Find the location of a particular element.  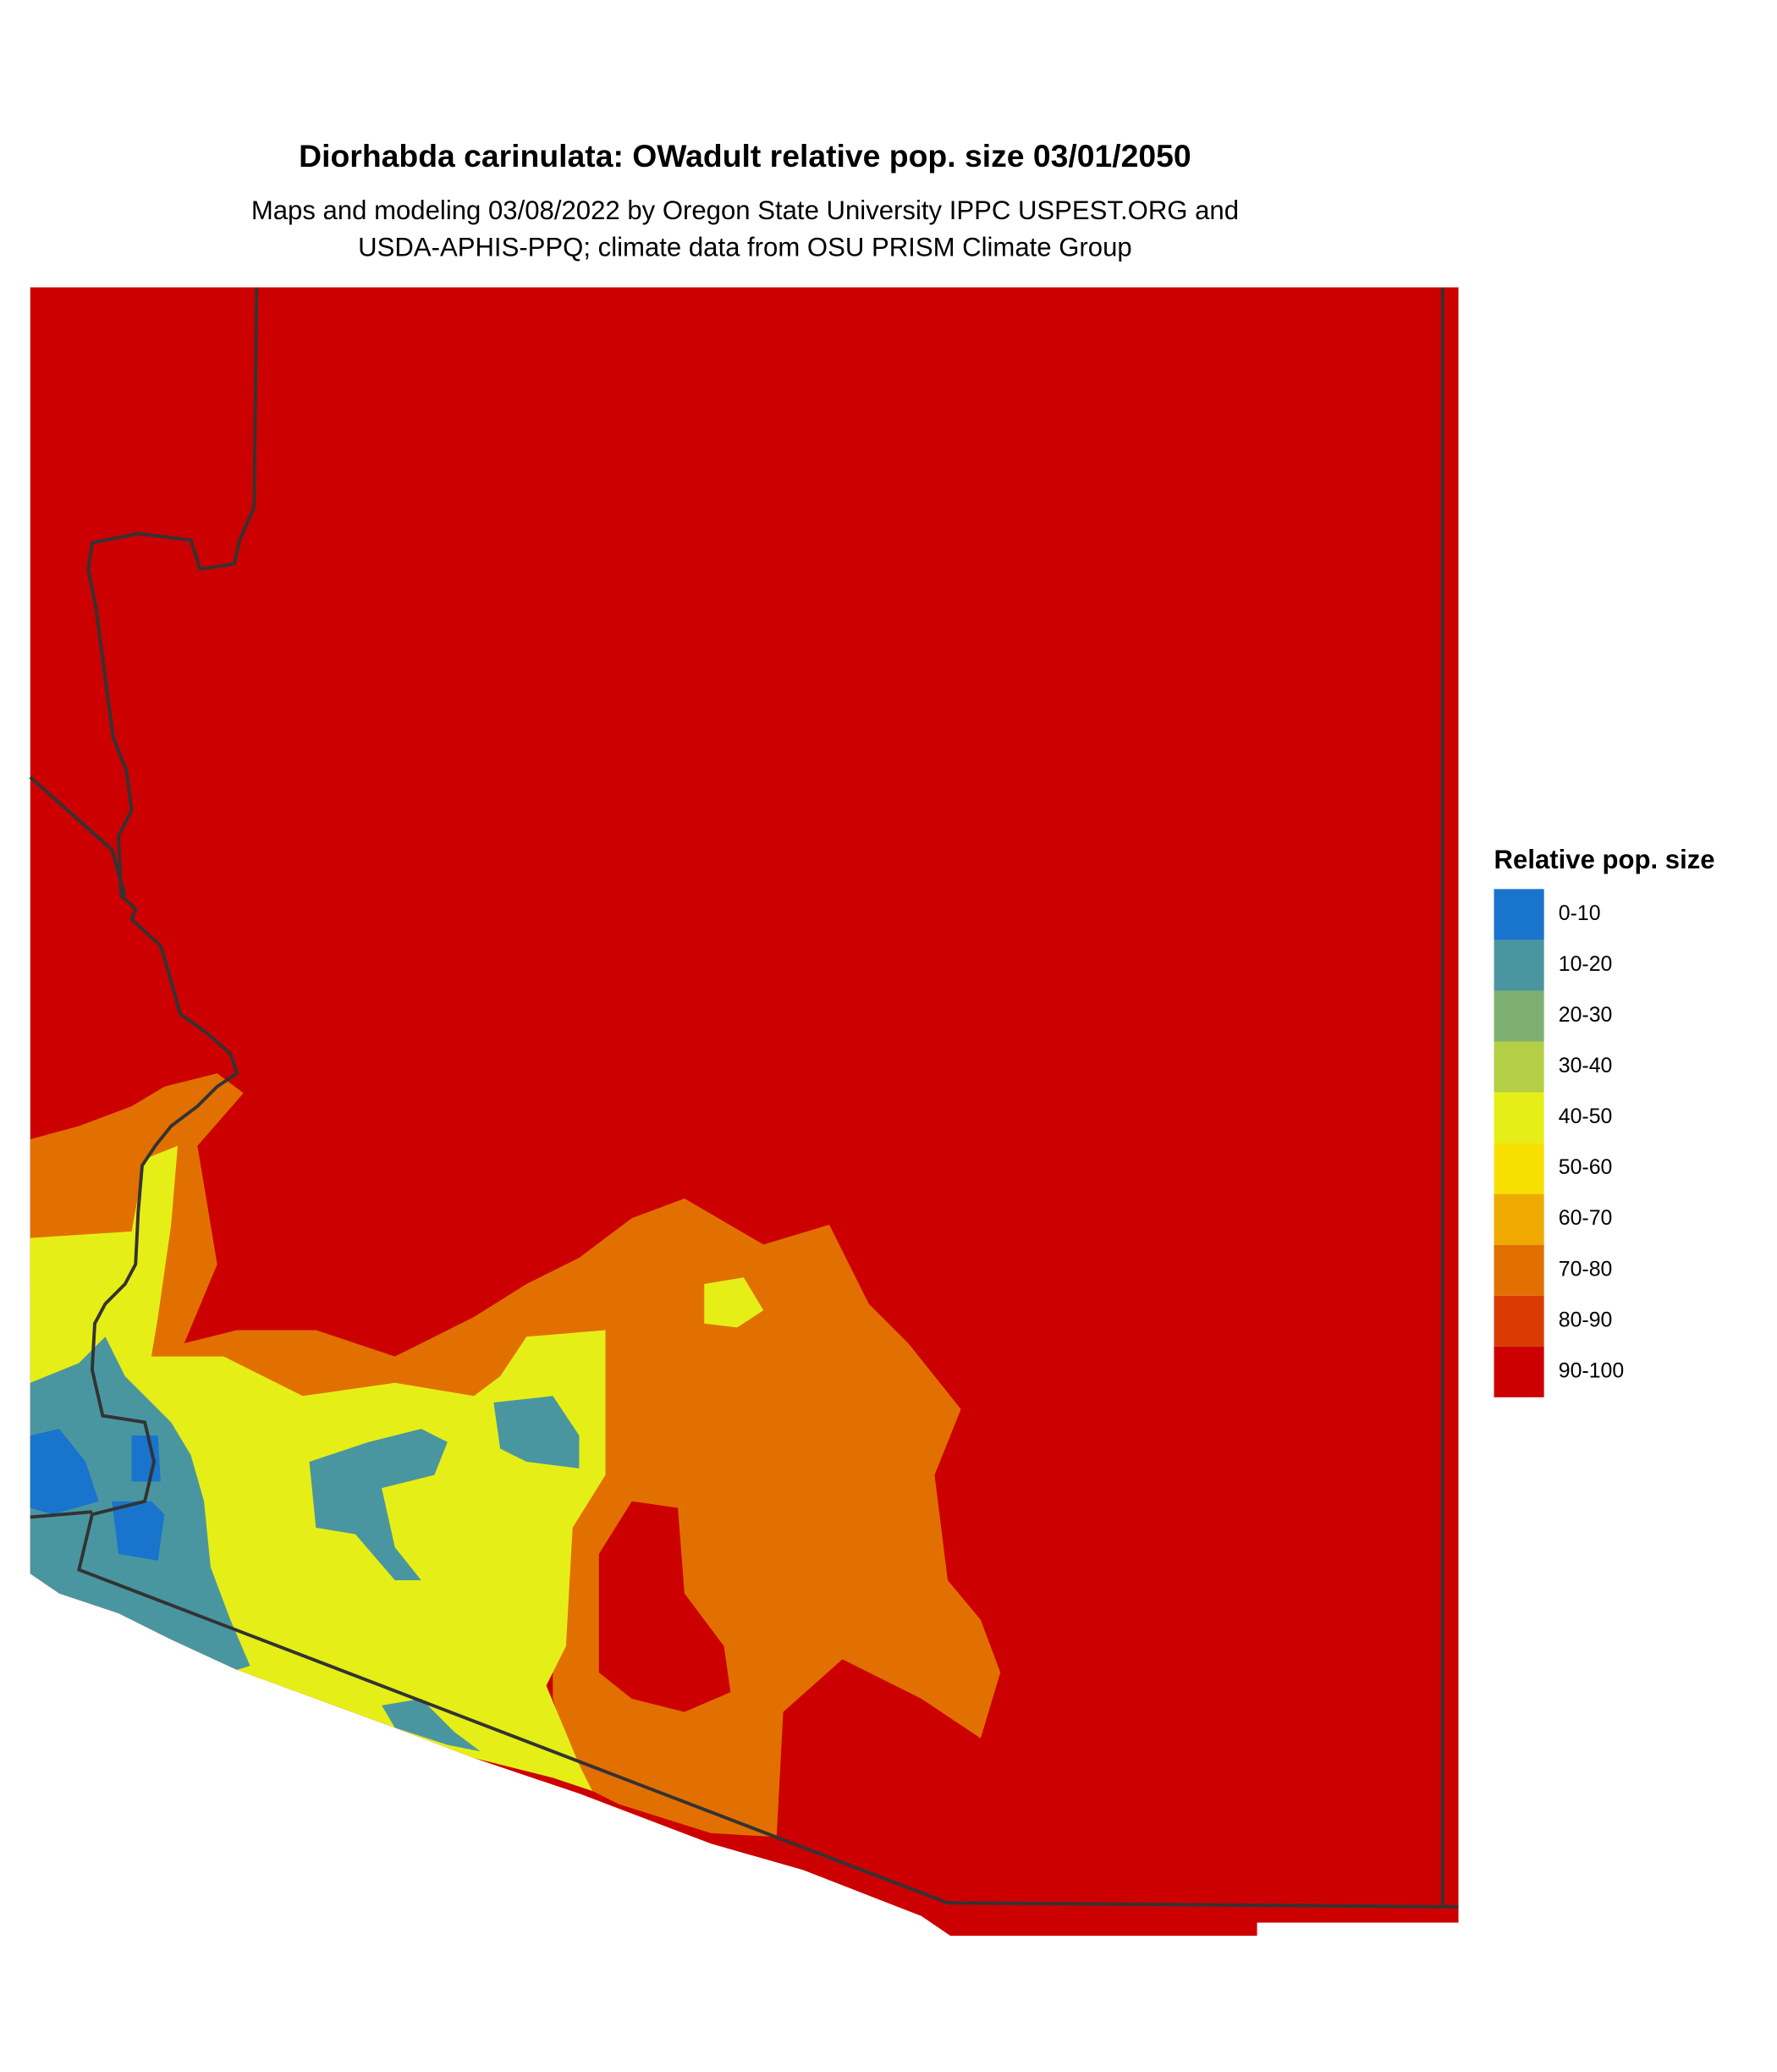

legend-title: Relative pop. size is located at coordinates (1604, 860).